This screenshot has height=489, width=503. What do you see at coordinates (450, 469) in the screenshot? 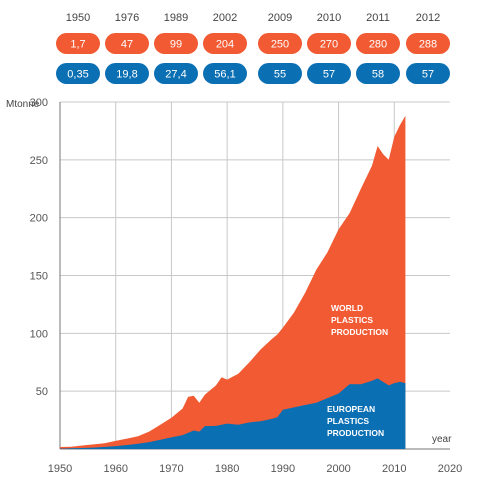
I see `x-tick-label: 2020` at bounding box center [450, 469].